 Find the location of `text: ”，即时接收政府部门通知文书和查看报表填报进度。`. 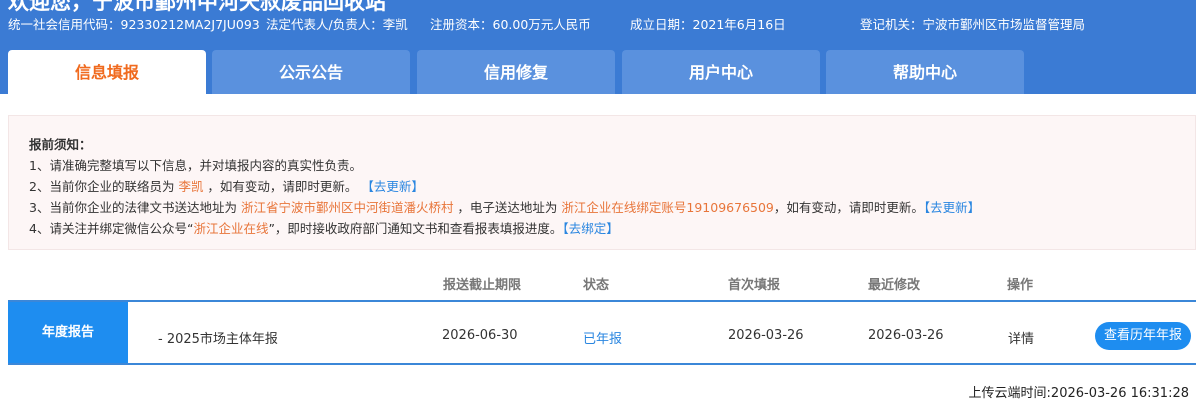

text: ”，即时接收政府部门通知文书和查看报表填报进度。 is located at coordinates (415, 228).